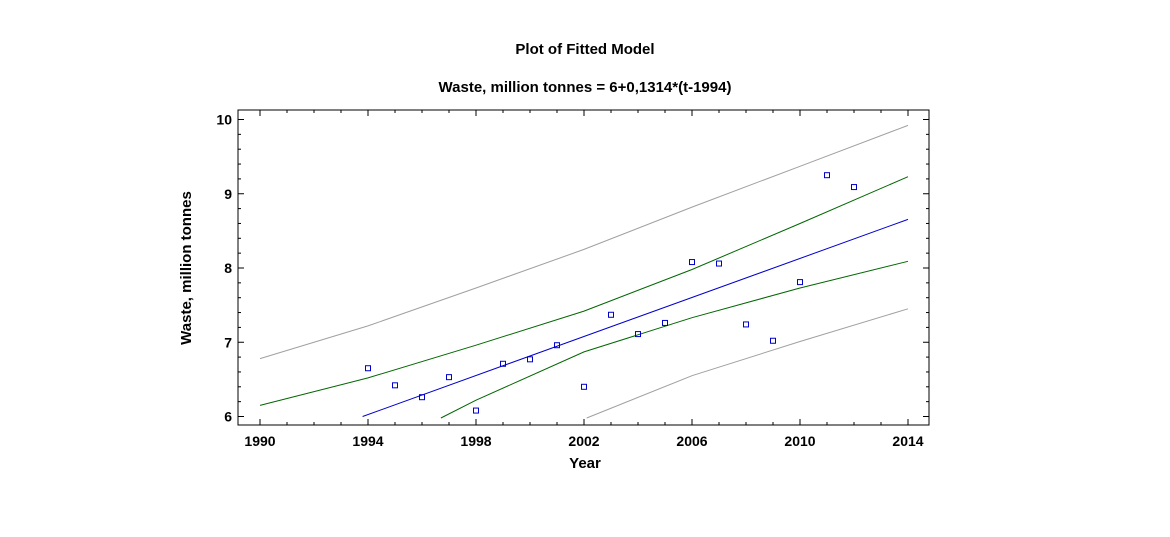 This screenshot has width=1170, height=537. Describe the element at coordinates (259, 441) in the screenshot. I see `x-tick-label: 1990` at that location.